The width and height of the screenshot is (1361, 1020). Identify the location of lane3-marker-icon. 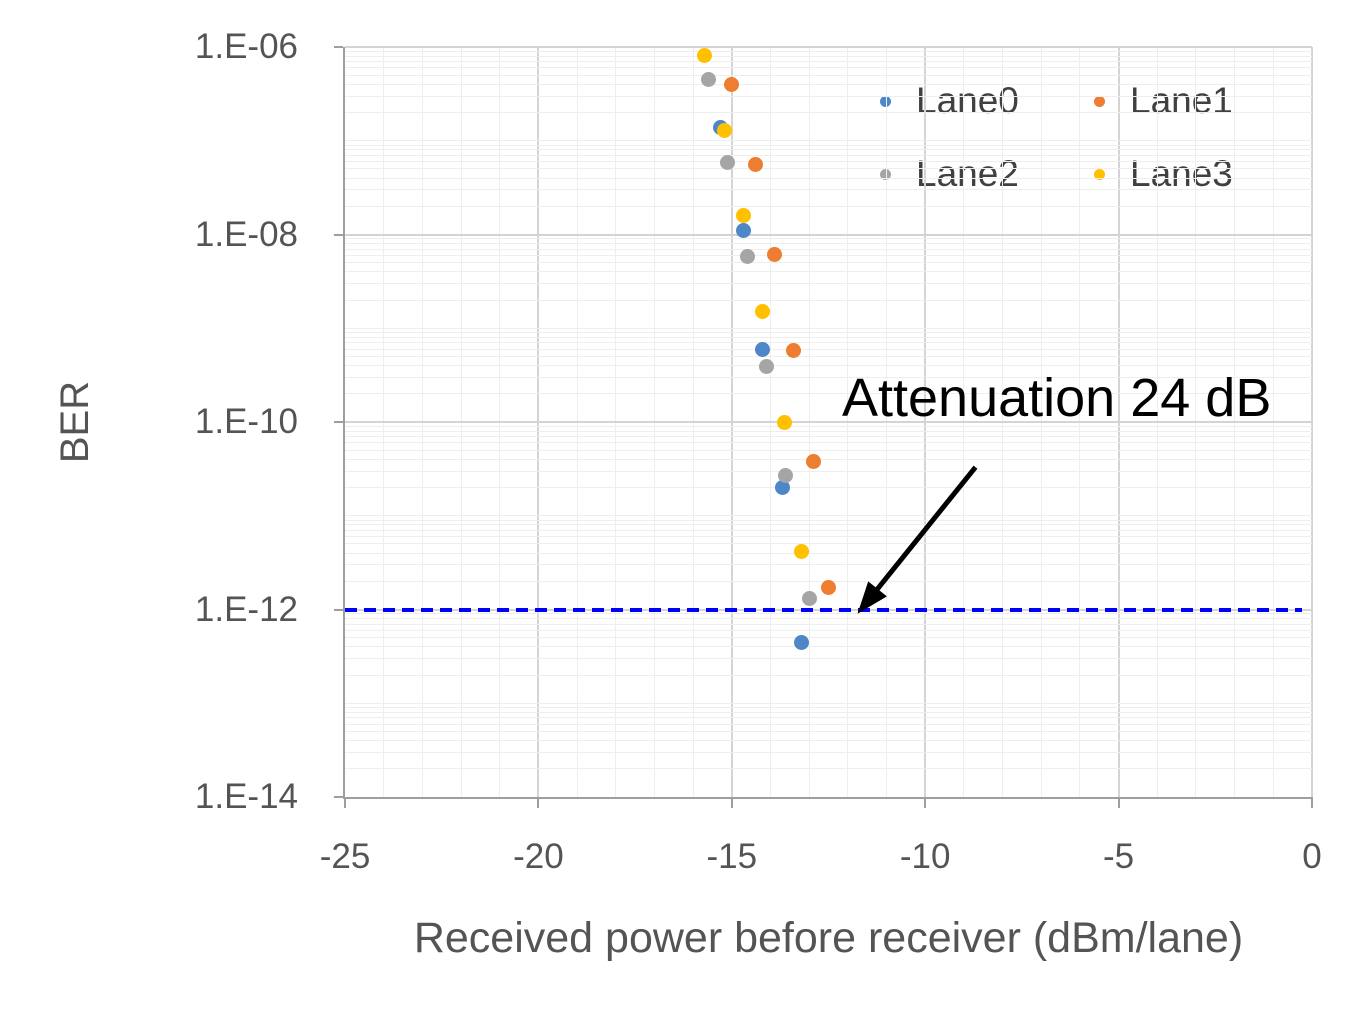
(1099, 174).